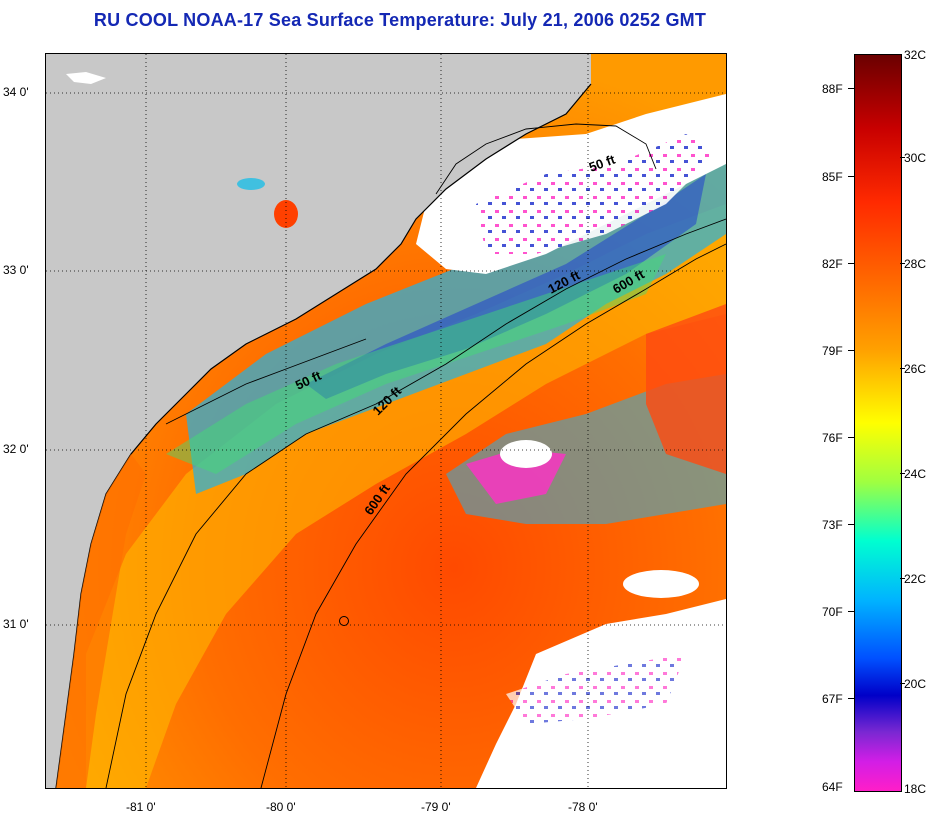  What do you see at coordinates (661, 584) in the screenshot?
I see `cloud-patch-east` at bounding box center [661, 584].